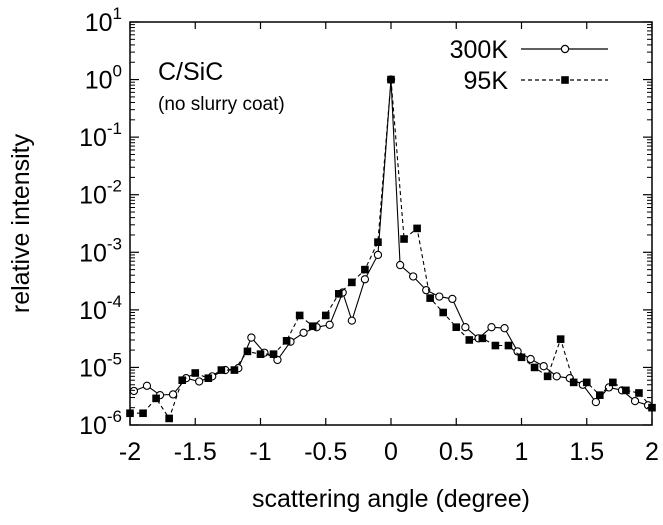 This screenshot has height=525, width=663. Describe the element at coordinates (522, 452) in the screenshot. I see `x-tick-label: 1` at that location.